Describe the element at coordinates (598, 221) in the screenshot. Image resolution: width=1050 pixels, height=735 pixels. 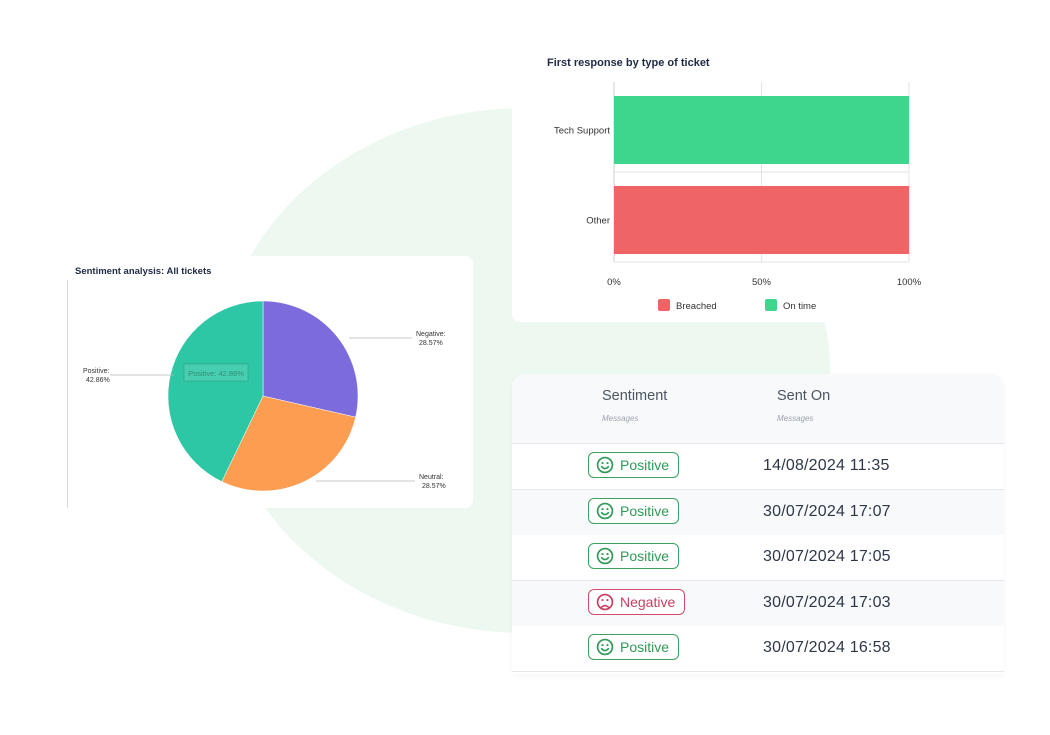
I see `category-label: Other` at that location.